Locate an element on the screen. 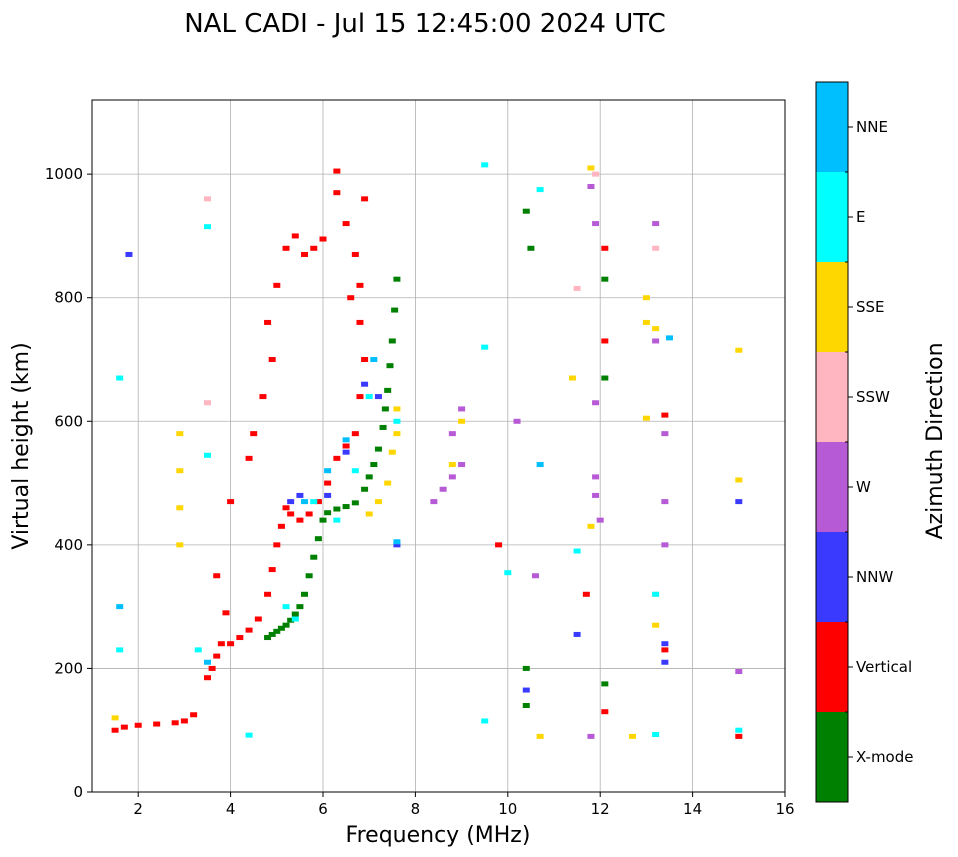 The height and width of the screenshot is (857, 958). colorbar-label: E is located at coordinates (860, 217).